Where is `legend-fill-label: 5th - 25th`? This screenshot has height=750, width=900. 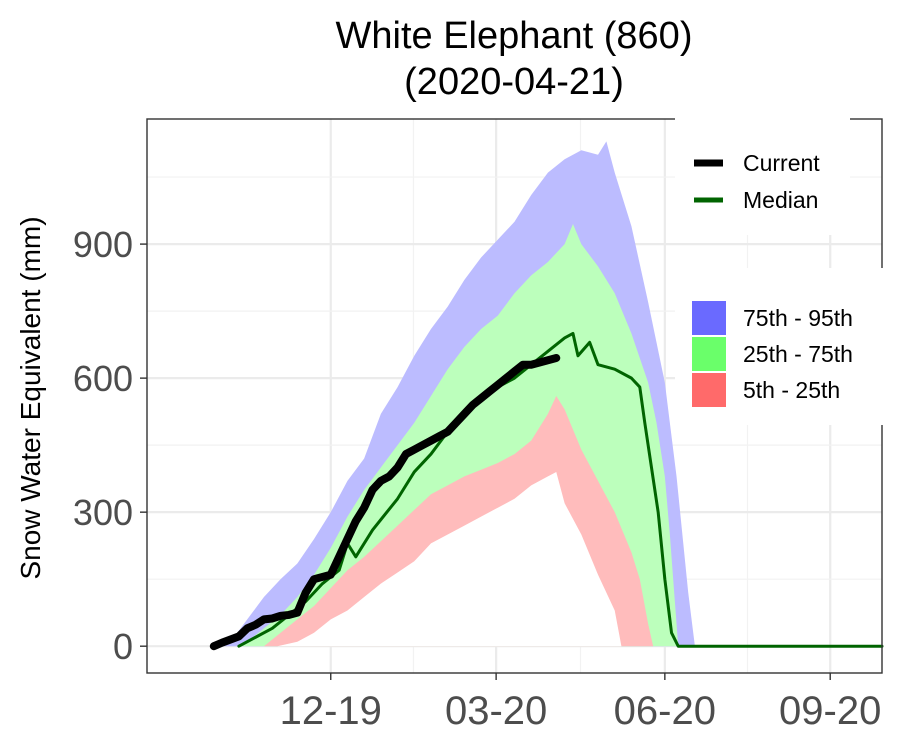
legend-fill-label: 5th - 25th is located at coordinates (791, 390).